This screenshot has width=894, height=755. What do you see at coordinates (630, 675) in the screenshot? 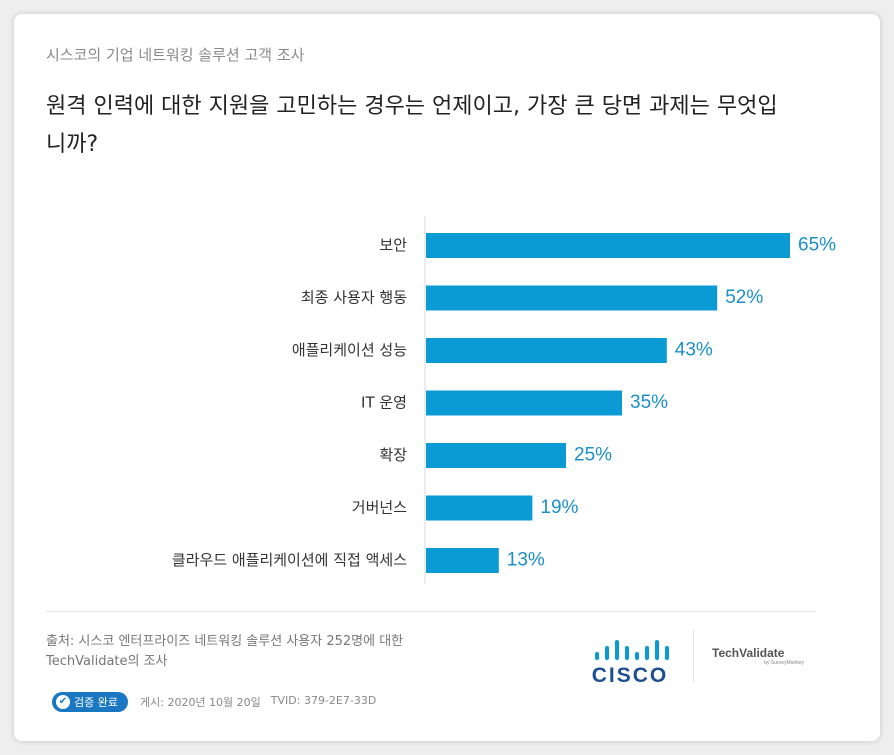
I see `cisco-wordmark: CISCO` at bounding box center [630, 675].